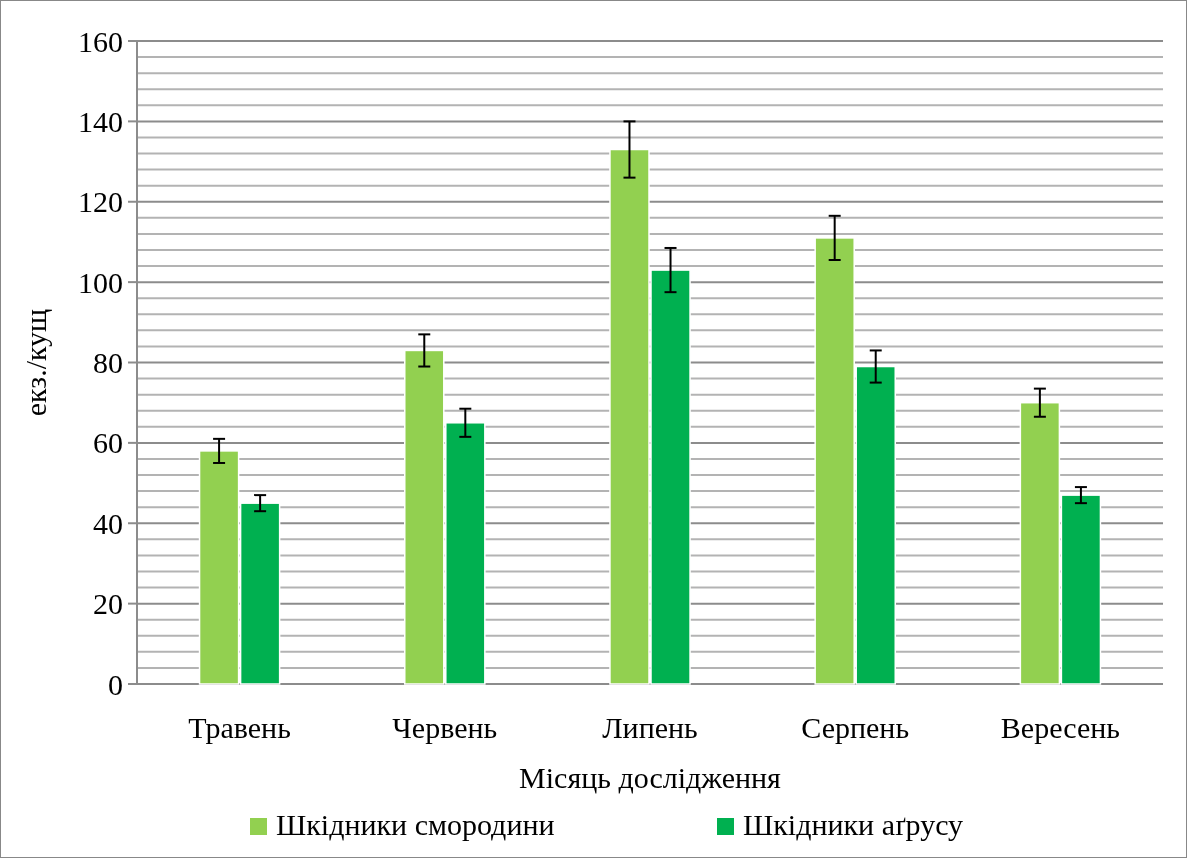 The height and width of the screenshot is (858, 1187). I want to click on x-axis-title: Місяць дослідження, so click(650, 777).